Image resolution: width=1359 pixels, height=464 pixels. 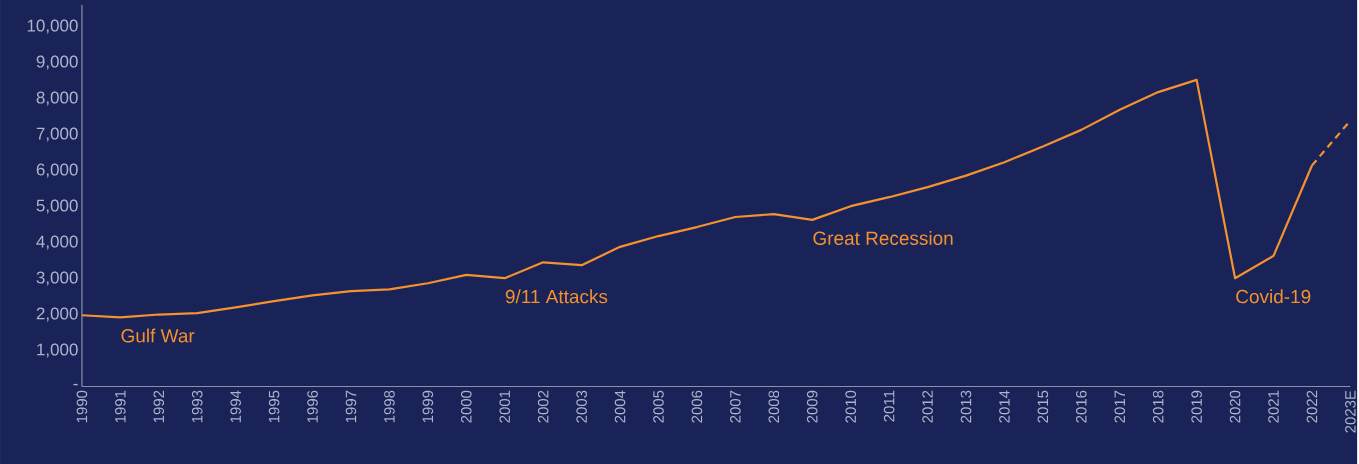 What do you see at coordinates (274, 406) in the screenshot?
I see `x-tick-label: 1995` at bounding box center [274, 406].